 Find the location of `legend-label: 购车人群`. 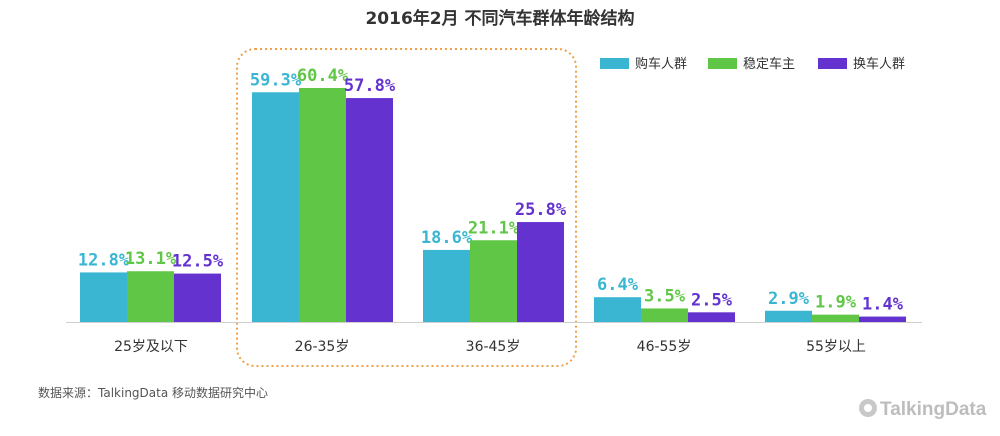

legend-label: 购车人群 is located at coordinates (661, 64).